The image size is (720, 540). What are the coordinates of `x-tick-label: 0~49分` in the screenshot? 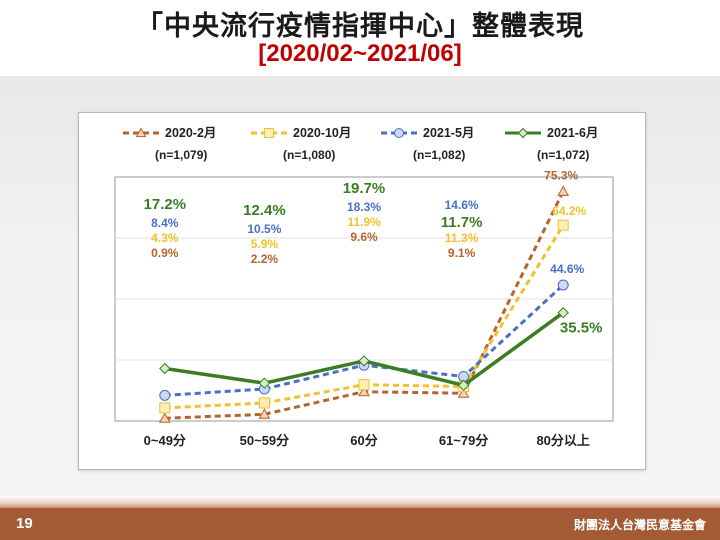 It's located at (165, 440).